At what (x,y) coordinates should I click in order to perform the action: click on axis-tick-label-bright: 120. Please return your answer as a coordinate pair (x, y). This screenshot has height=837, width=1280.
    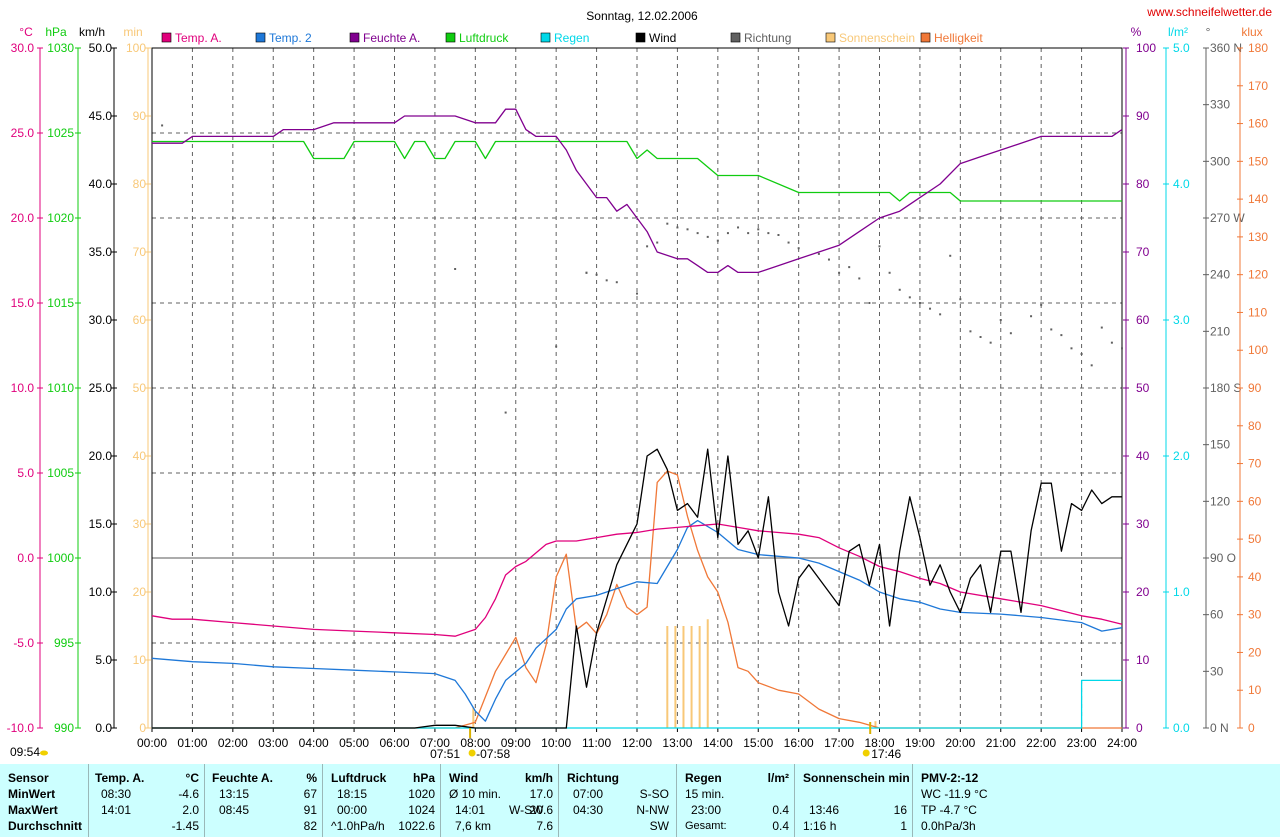
    Looking at the image, I should click on (1258, 275).